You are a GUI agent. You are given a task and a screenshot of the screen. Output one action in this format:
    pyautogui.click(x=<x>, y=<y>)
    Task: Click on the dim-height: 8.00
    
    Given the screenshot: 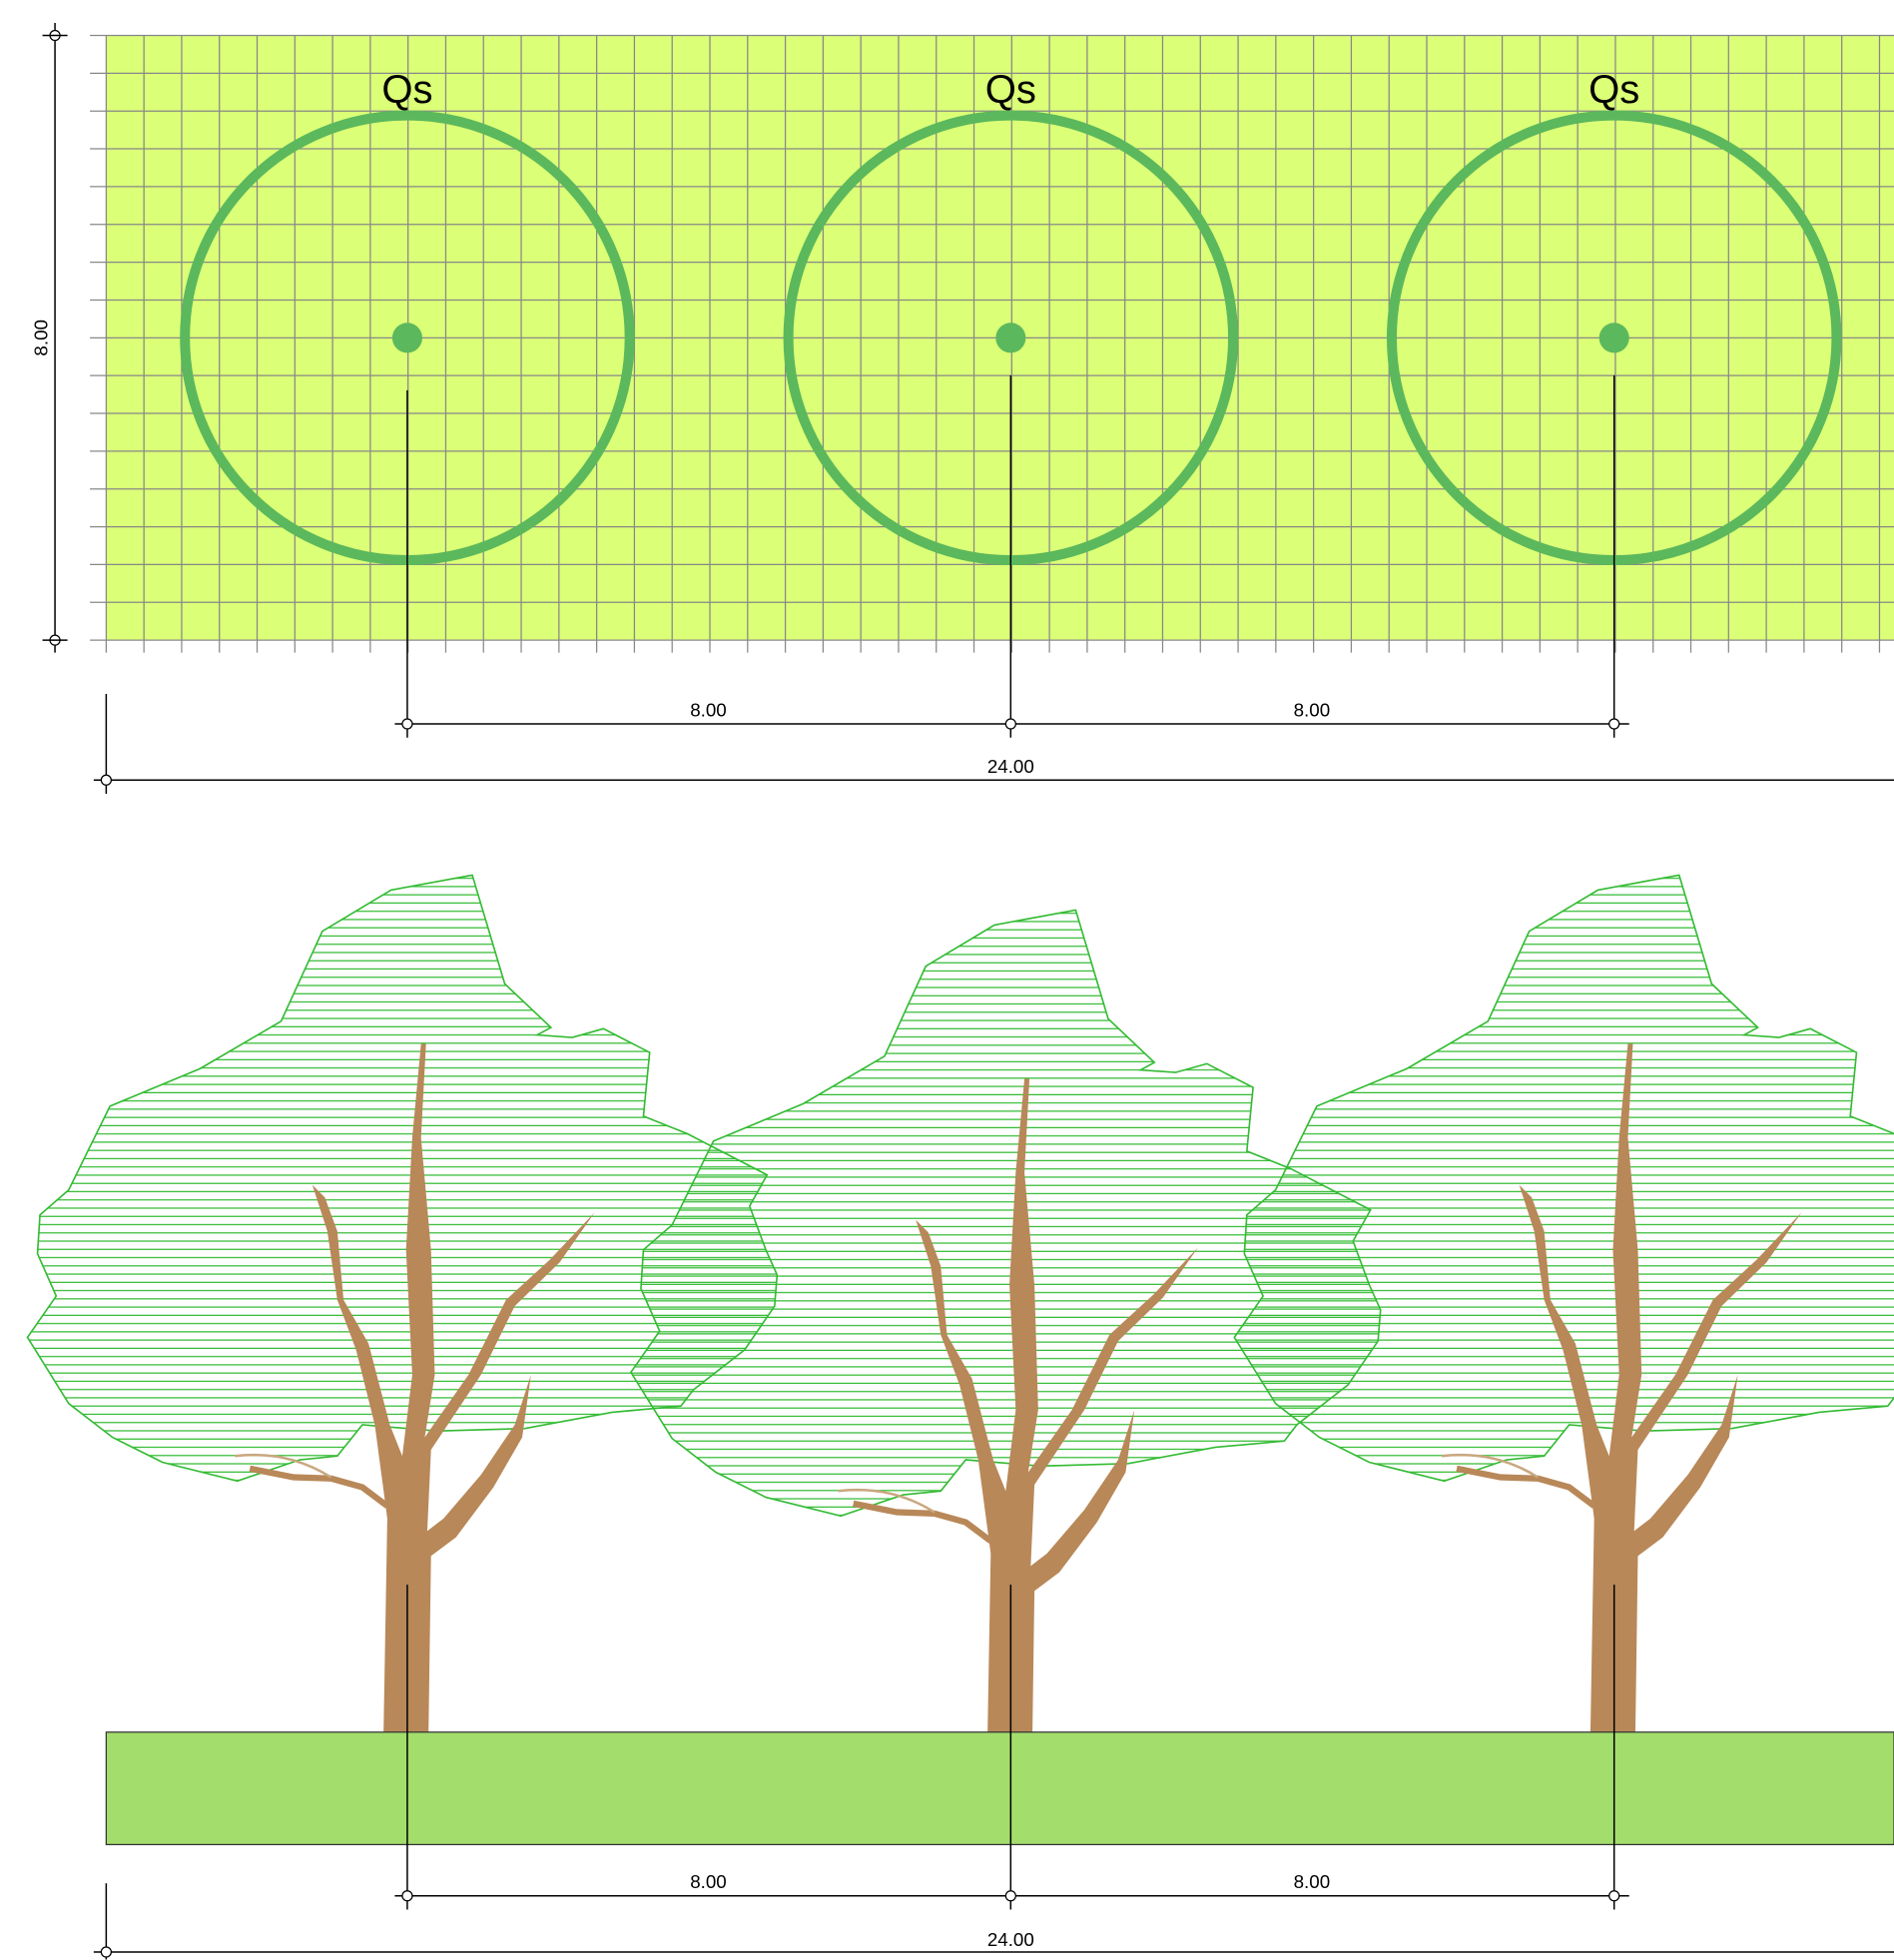 What is the action you would take?
    pyautogui.click(x=41, y=337)
    